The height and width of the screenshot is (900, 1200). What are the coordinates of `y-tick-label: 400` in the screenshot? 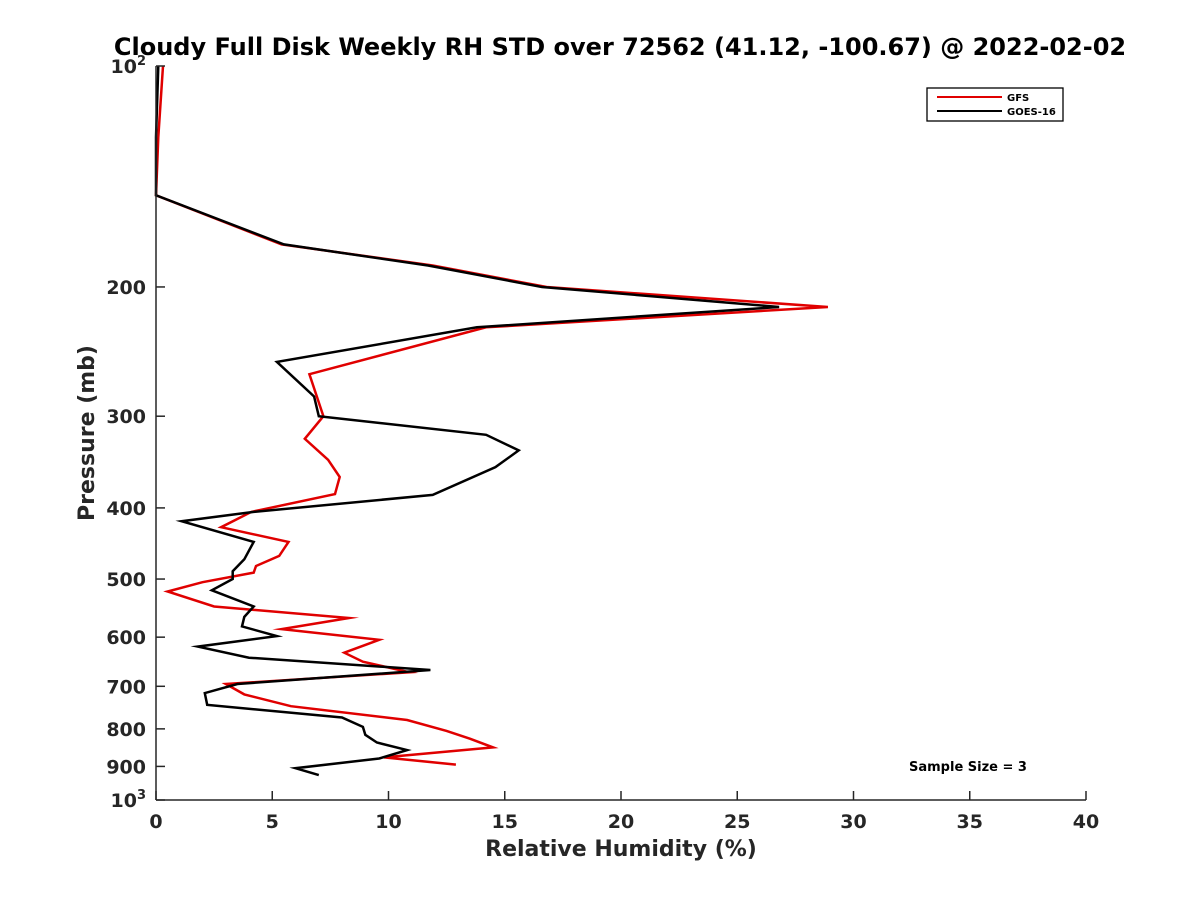 It's located at (126, 509).